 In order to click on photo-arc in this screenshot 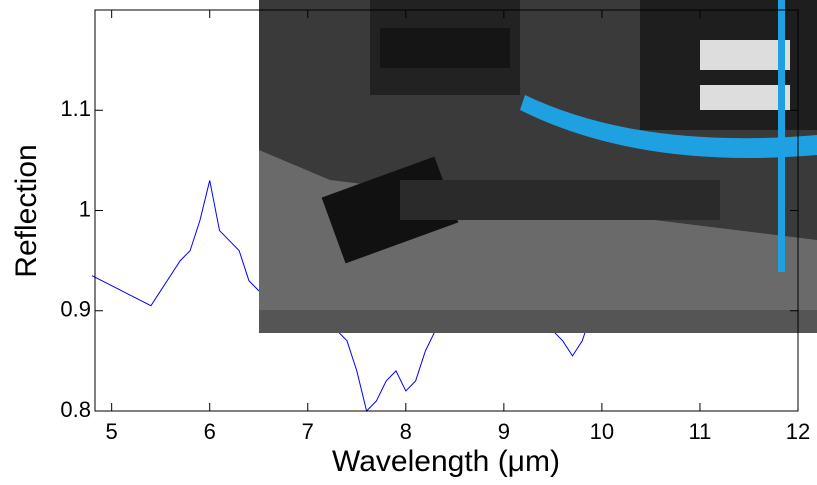, I will do `click(668, 126)`.